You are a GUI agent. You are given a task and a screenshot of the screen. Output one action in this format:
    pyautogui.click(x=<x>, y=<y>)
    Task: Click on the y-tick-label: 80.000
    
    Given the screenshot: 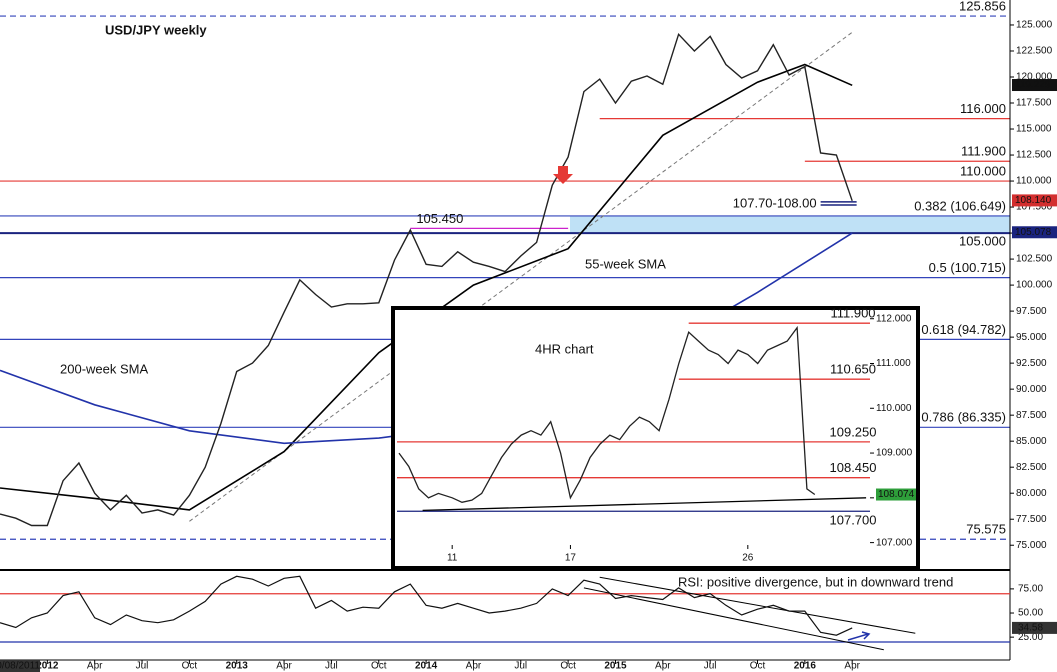 What is the action you would take?
    pyautogui.click(x=1031, y=493)
    